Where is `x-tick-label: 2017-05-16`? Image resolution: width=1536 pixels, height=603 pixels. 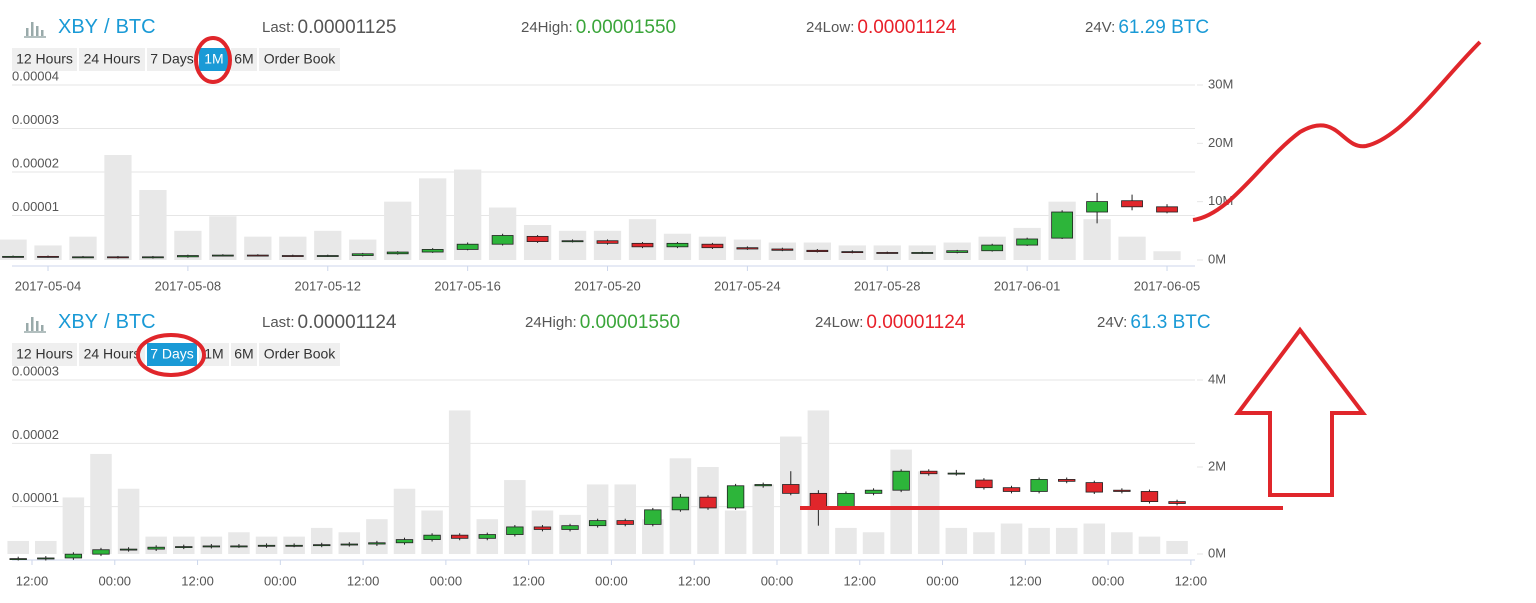 x-tick-label: 2017-05-16 is located at coordinates (467, 285).